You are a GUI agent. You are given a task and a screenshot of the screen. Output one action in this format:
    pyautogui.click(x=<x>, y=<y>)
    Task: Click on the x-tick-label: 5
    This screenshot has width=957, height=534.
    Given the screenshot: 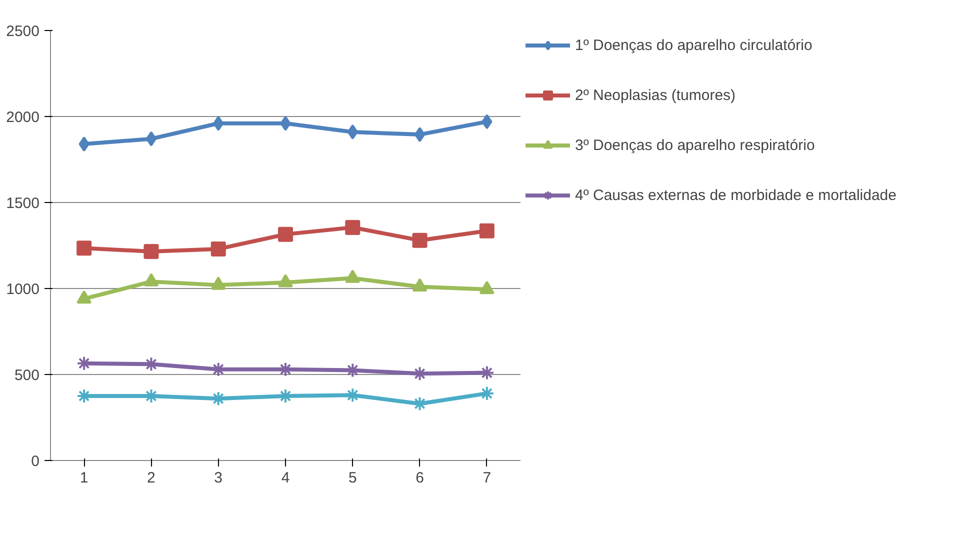 What is the action you would take?
    pyautogui.click(x=352, y=478)
    